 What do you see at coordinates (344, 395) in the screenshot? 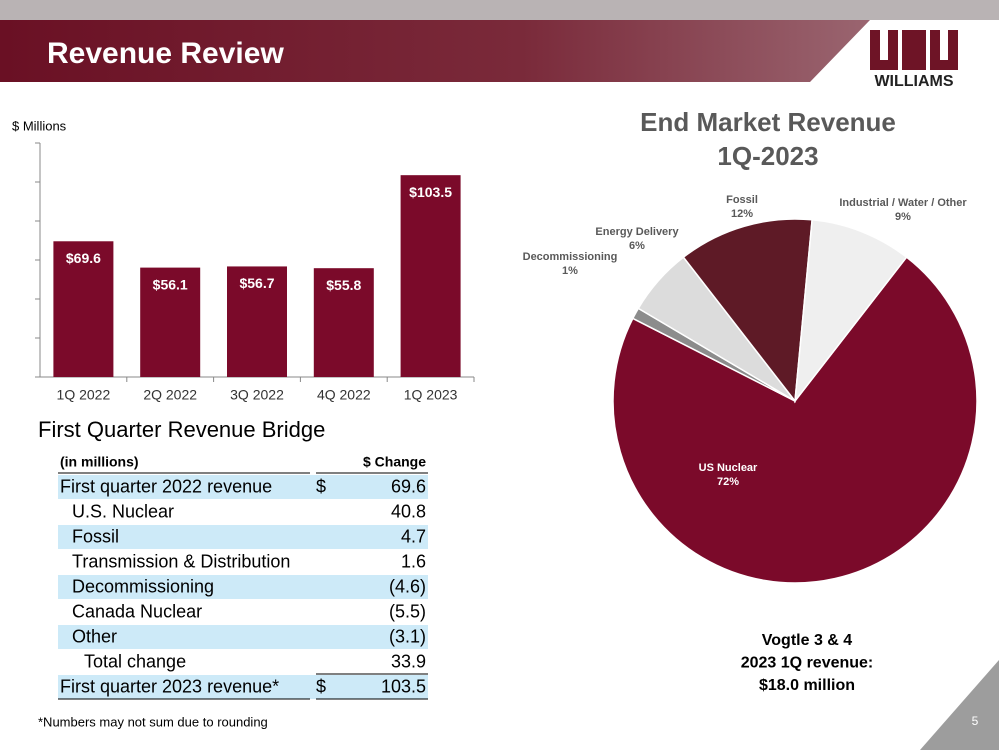
I see `x-tick-label: 4Q 2022` at bounding box center [344, 395].